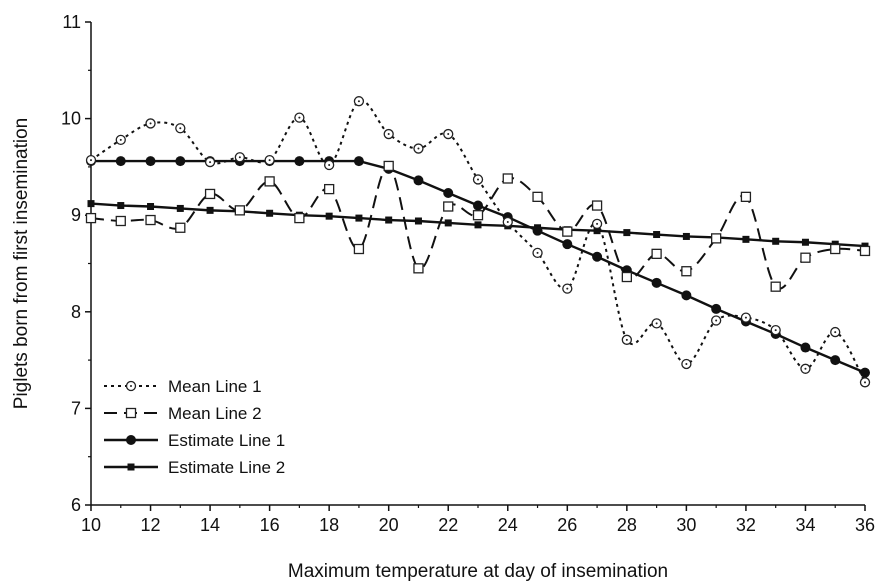  I want to click on y-tick-label: 8, so click(76, 312).